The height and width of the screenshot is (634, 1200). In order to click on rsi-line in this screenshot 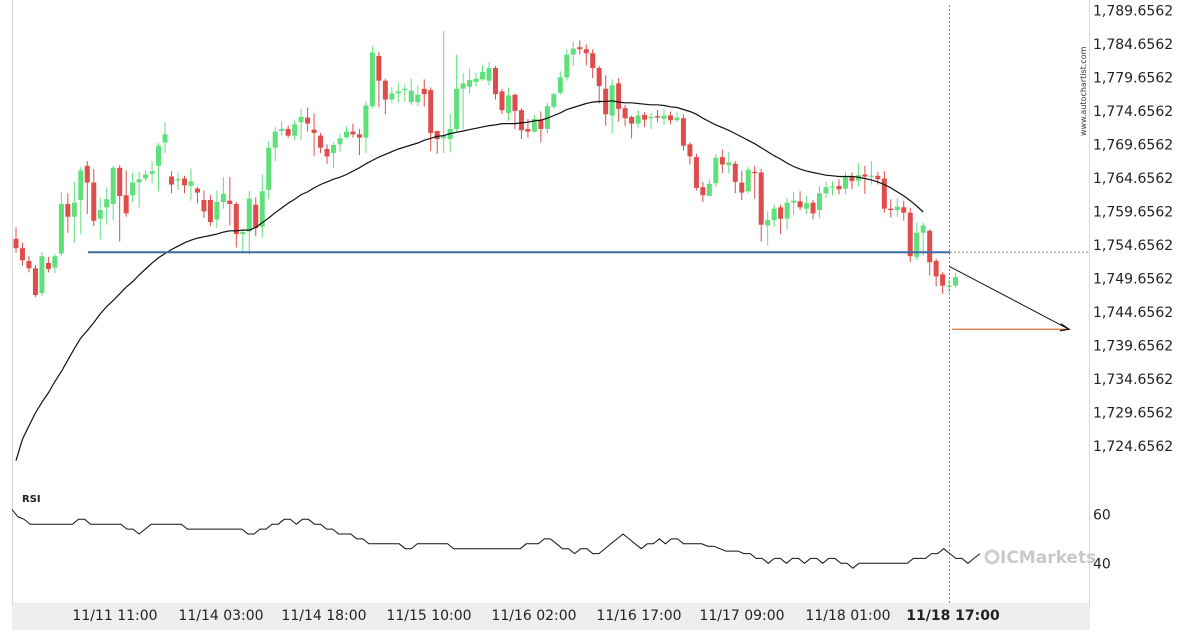, I will do `click(496, 539)`.